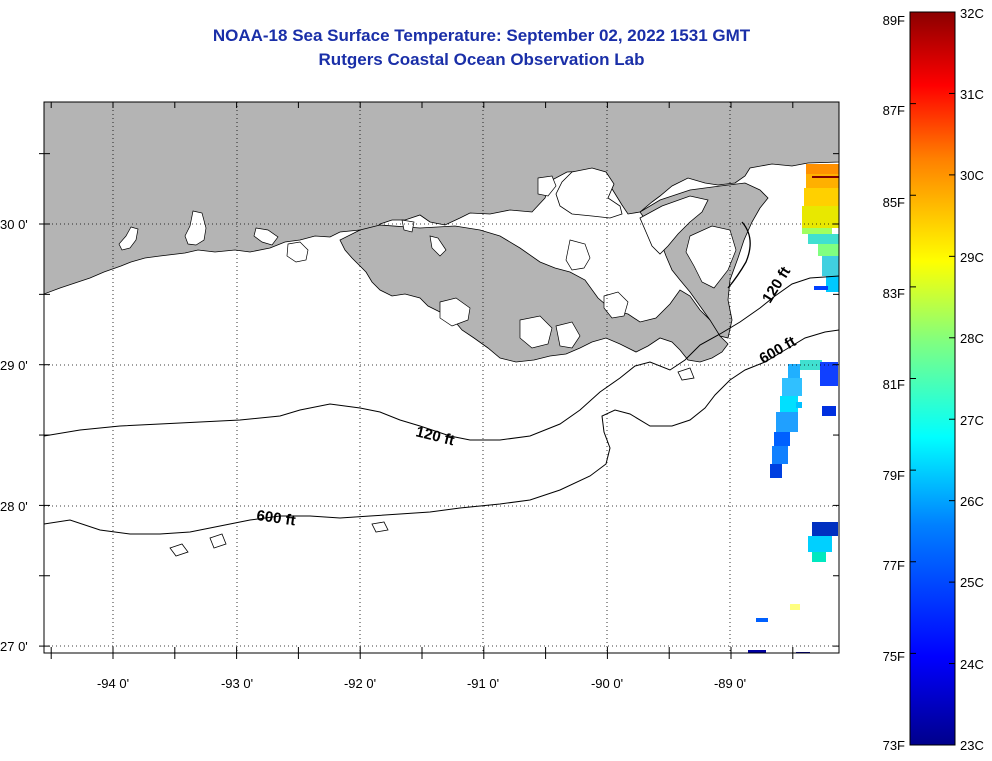 This screenshot has height=761, width=992. Describe the element at coordinates (195, 228) in the screenshot. I see `lake-sabine` at that location.